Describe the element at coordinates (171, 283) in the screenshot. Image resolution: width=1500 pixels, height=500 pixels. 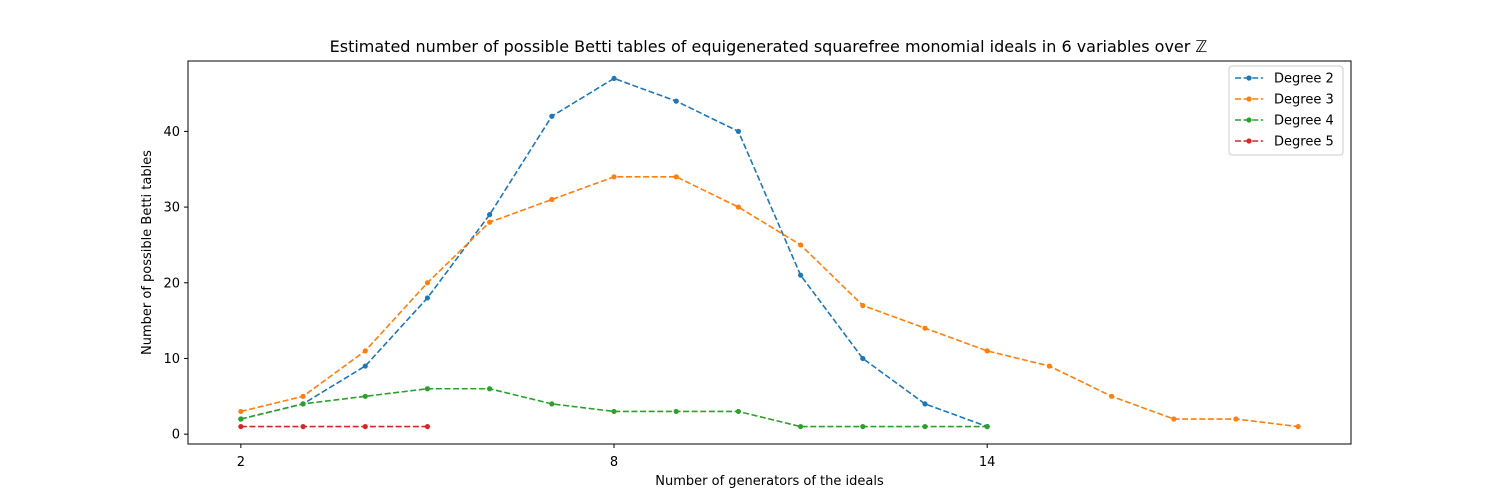
I see `y-tick-label: 20` at that location.